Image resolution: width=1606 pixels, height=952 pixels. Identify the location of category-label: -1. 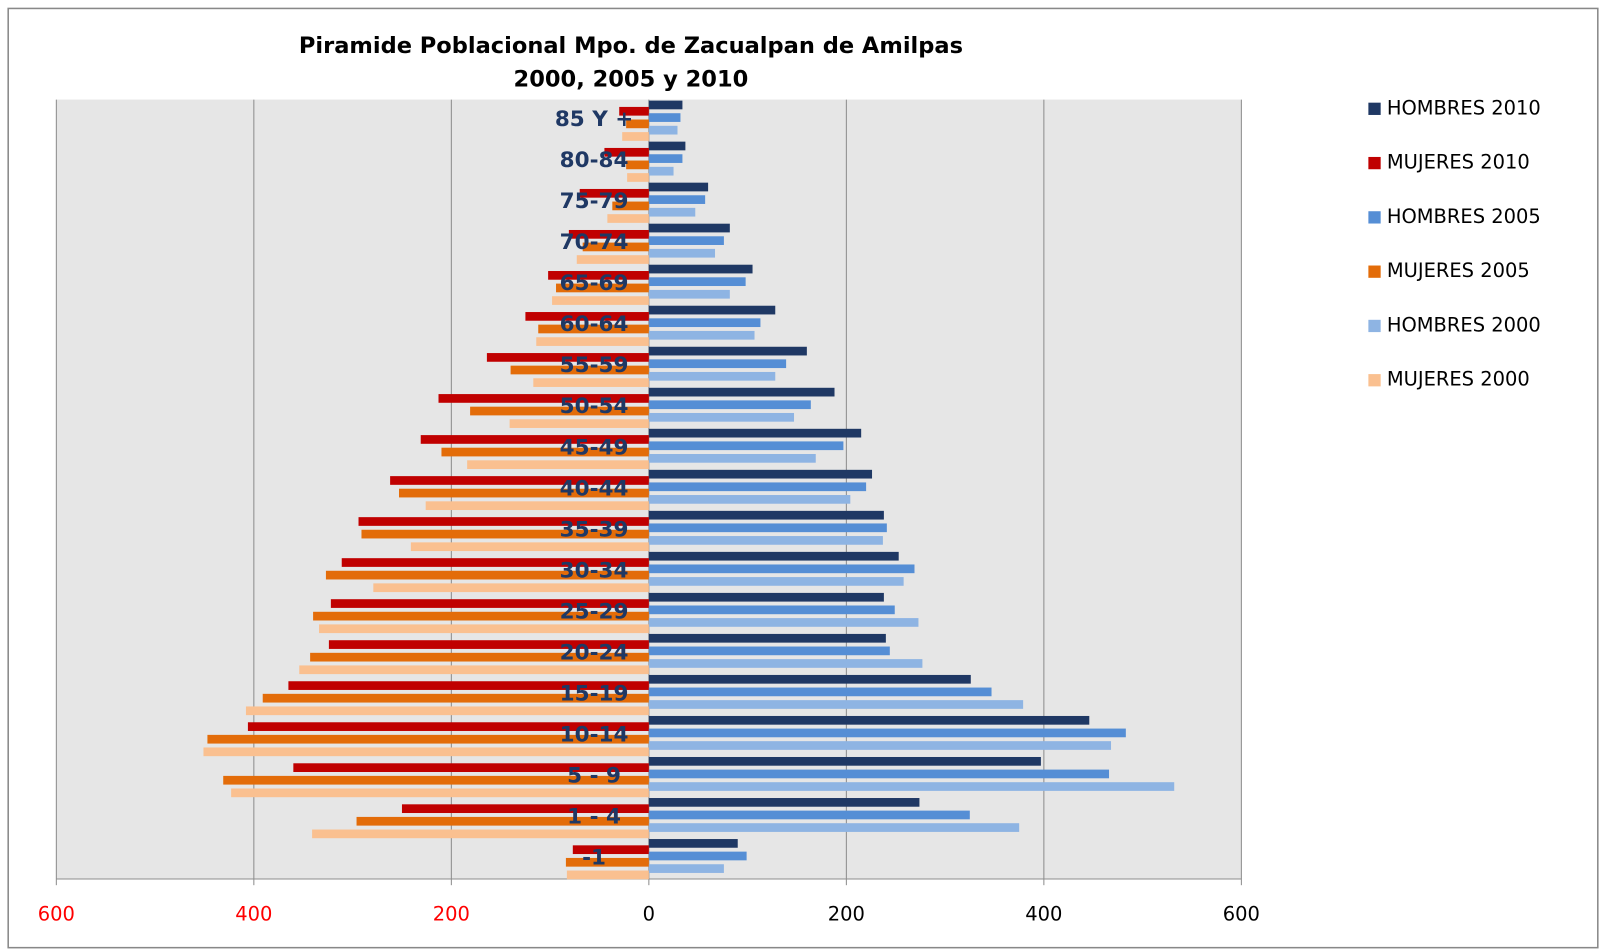
(594, 857).